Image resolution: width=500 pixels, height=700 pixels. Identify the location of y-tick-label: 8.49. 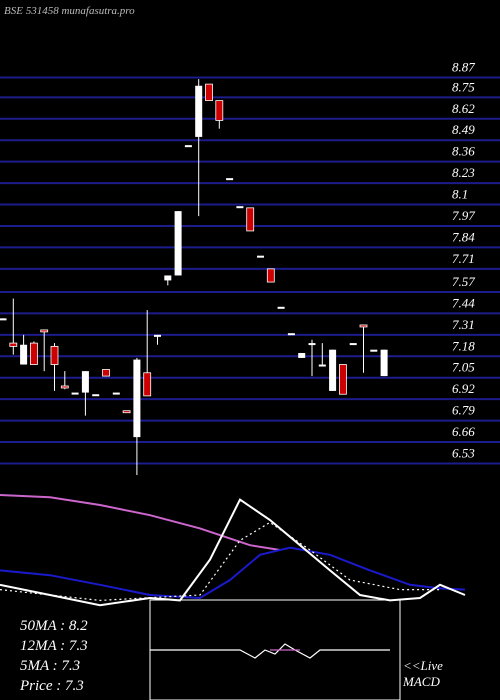
(463, 129).